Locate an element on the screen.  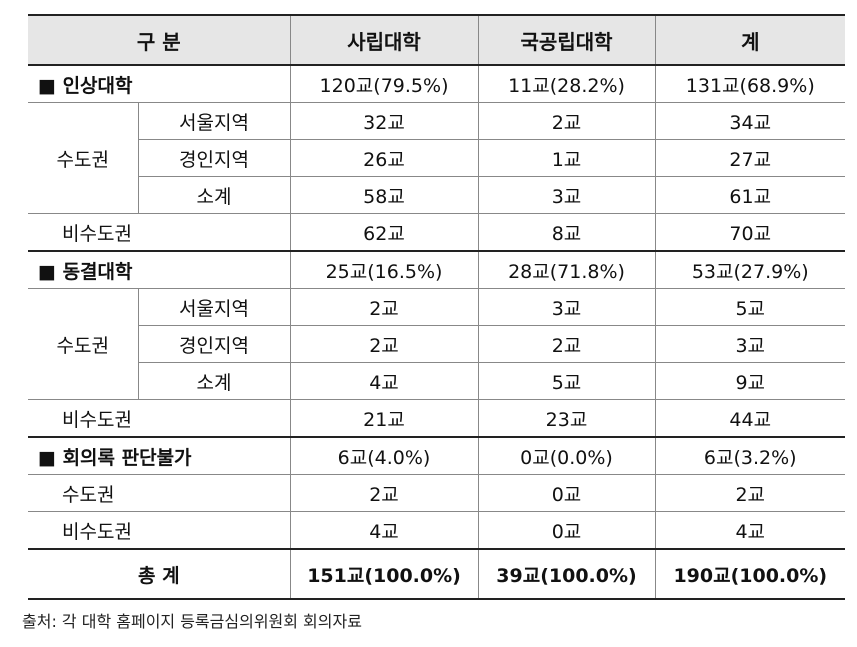
value-cell: 32교 is located at coordinates (384, 121).